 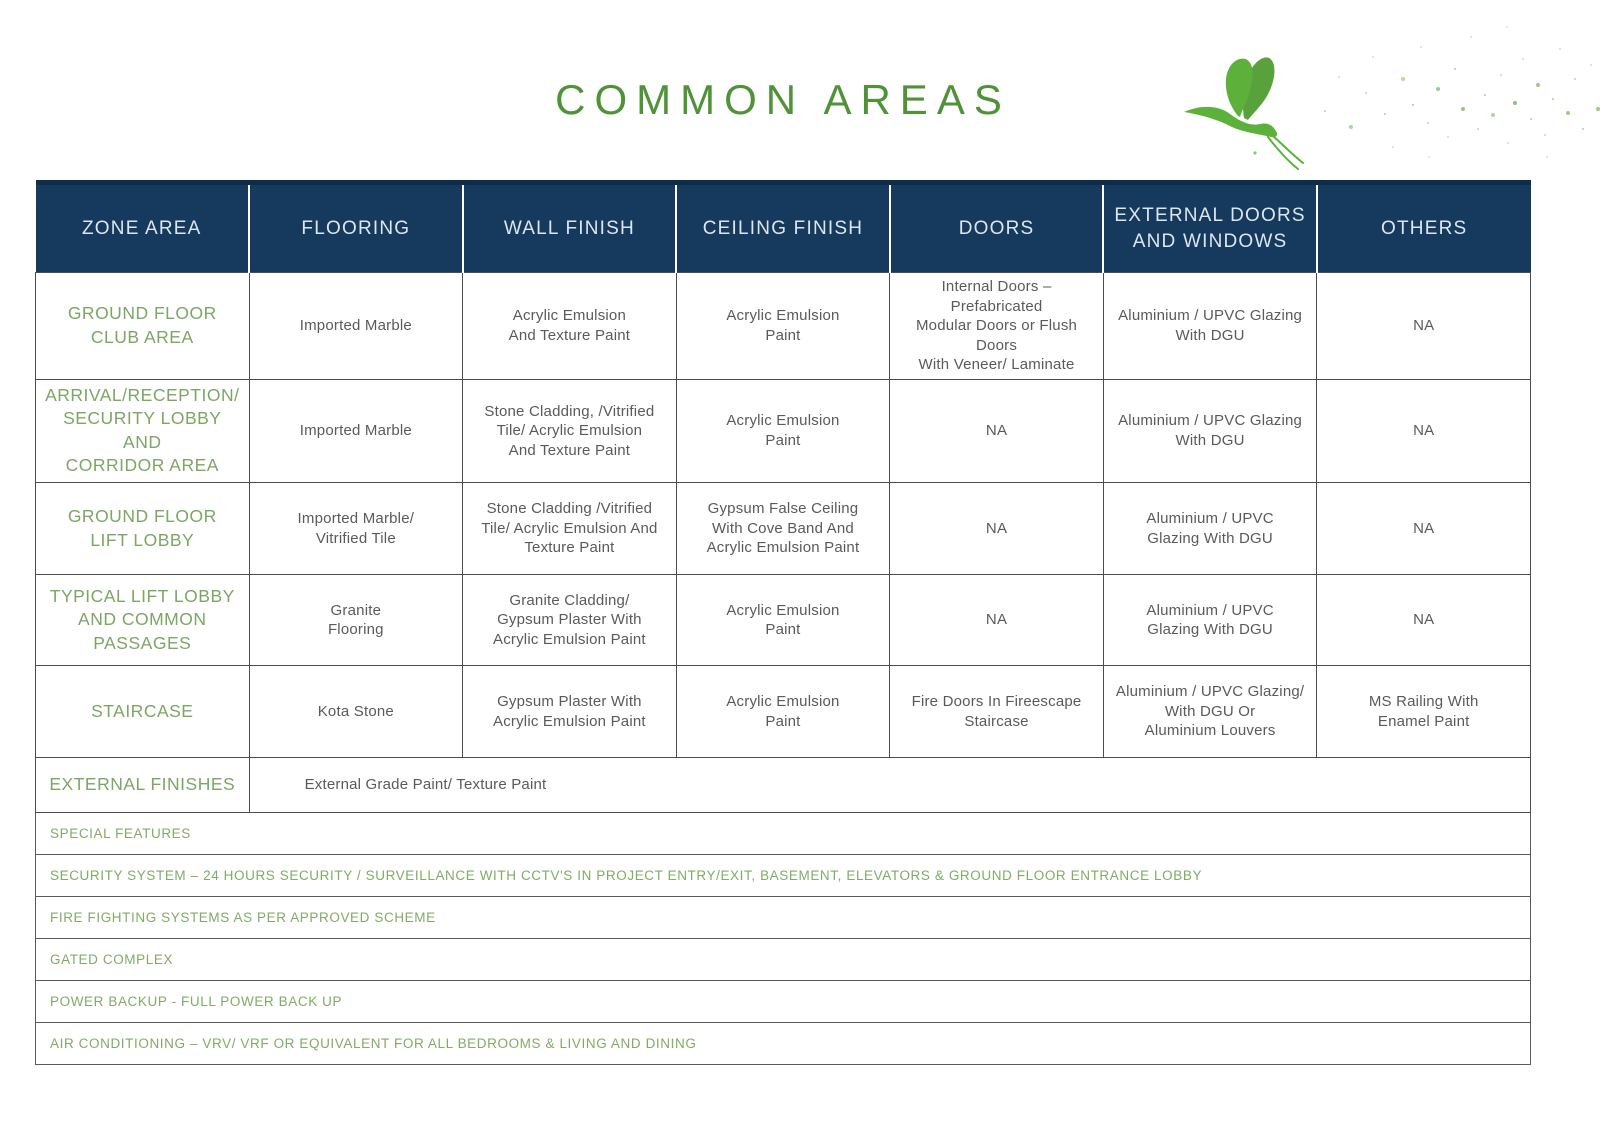 What do you see at coordinates (569, 226) in the screenshot?
I see `column-header-wall-finish: WALL FINISH` at bounding box center [569, 226].